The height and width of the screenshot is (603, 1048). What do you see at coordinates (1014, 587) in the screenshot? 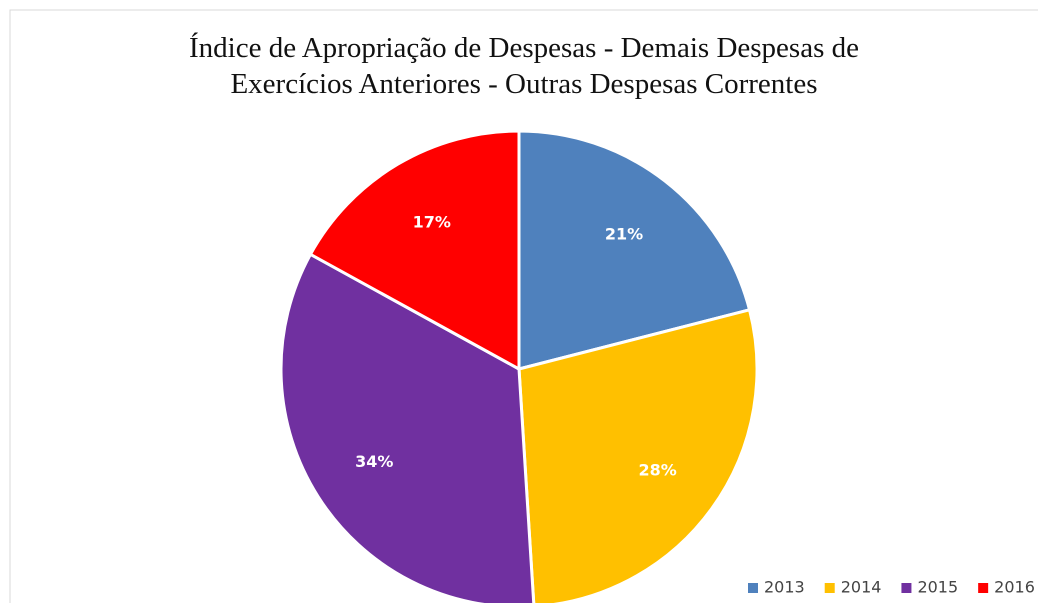
I see `legend-label: 2016` at bounding box center [1014, 587].